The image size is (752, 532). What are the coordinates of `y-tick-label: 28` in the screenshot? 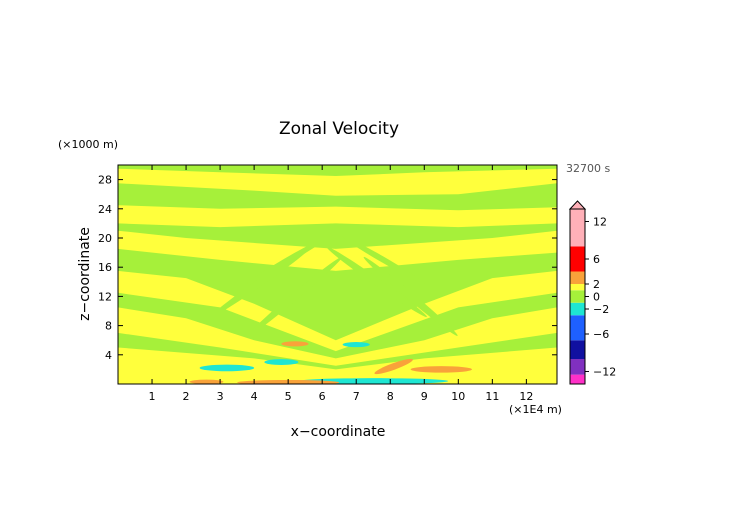 It's located at (105, 180).